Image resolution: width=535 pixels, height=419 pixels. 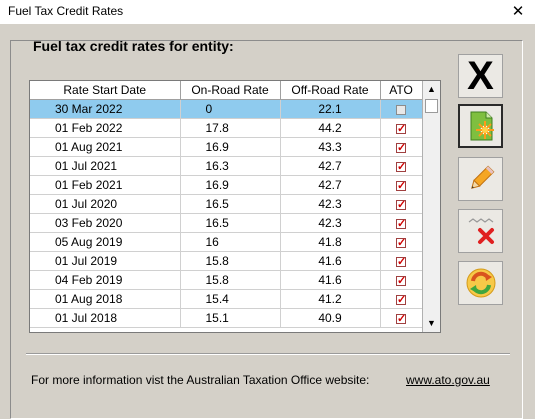 I want to click on window-title: Fuel Tax Credit Rates, so click(x=66, y=11).